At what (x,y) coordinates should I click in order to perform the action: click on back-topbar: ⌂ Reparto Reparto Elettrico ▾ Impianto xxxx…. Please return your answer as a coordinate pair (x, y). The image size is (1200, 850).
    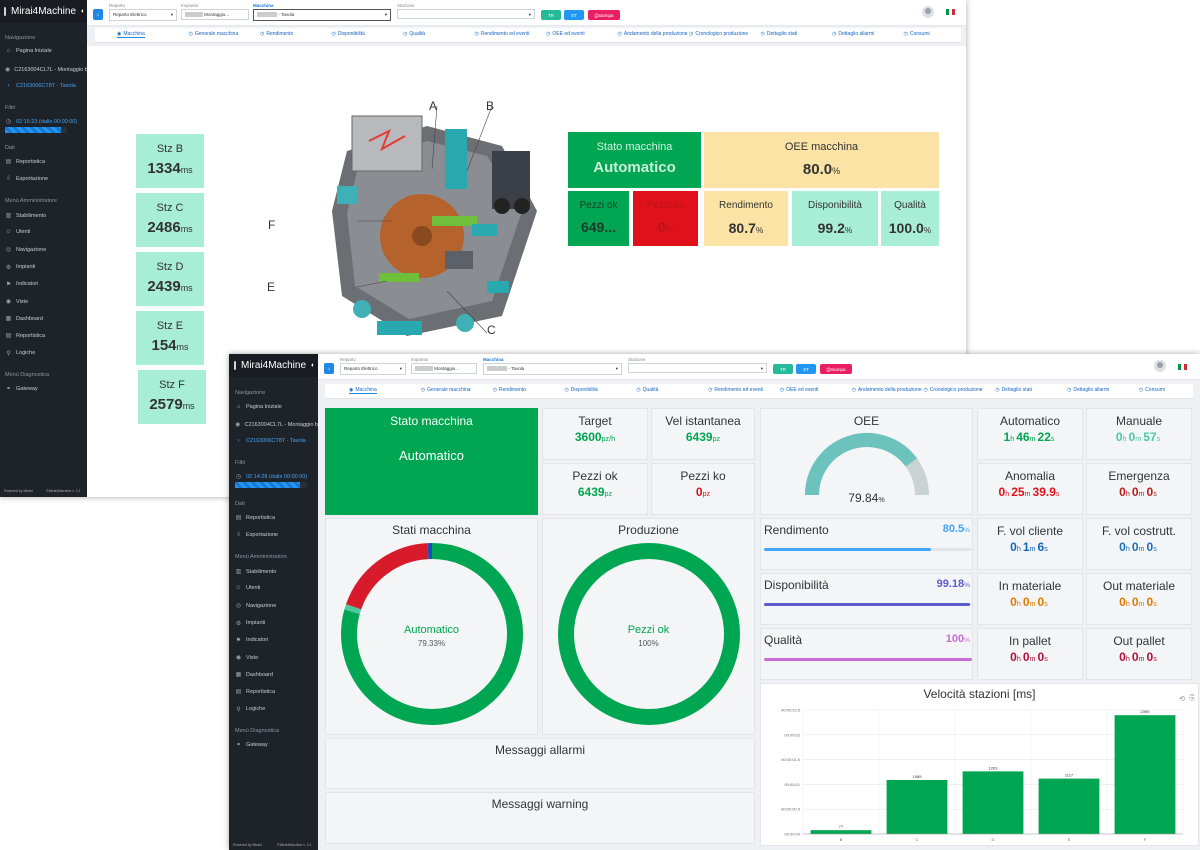
    Looking at the image, I should click on (526, 13).